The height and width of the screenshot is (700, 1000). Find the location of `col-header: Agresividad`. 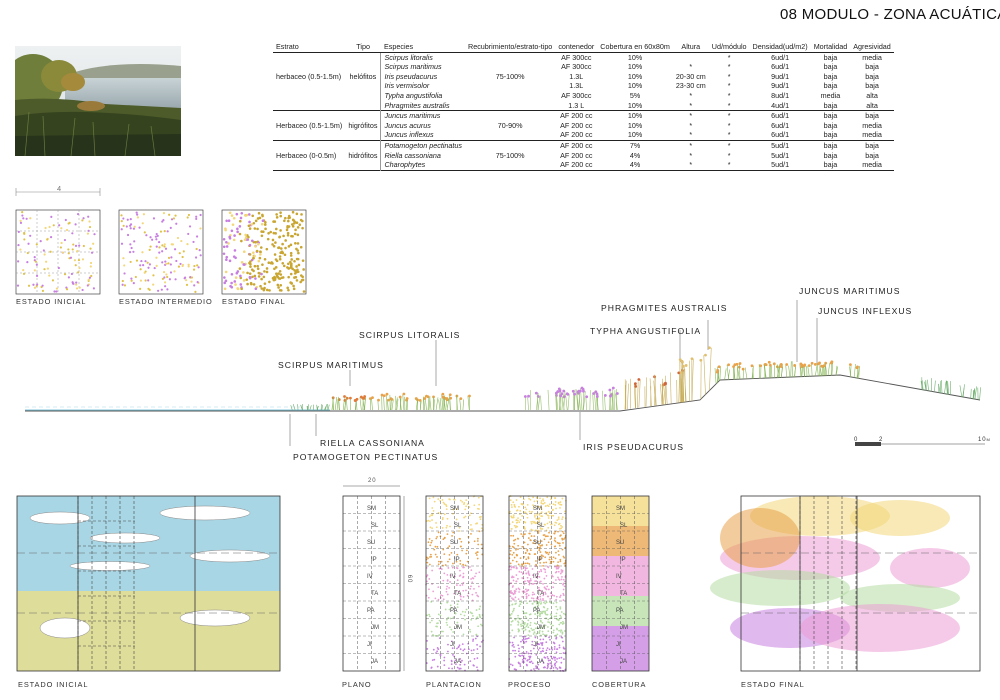

col-header: Agresividad is located at coordinates (872, 47).